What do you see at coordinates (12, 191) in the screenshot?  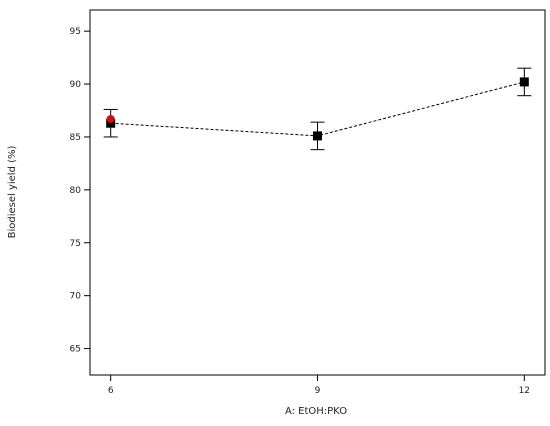 I see `y-axis-title: Biodiesel yield (%)` at bounding box center [12, 191].